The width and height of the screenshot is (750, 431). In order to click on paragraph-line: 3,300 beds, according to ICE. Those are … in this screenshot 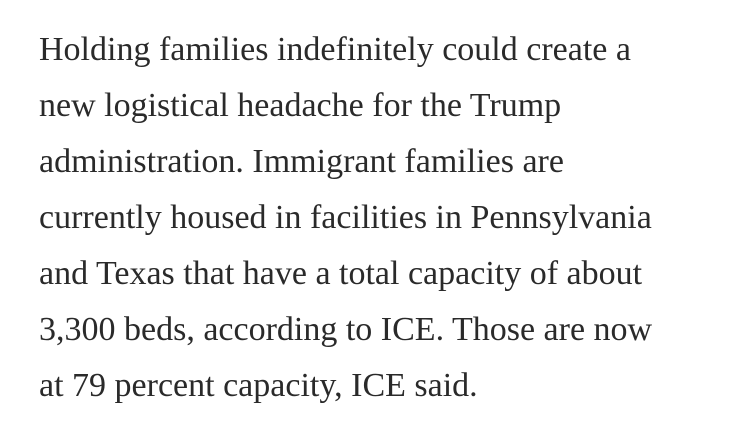, I will do `click(346, 329)`.